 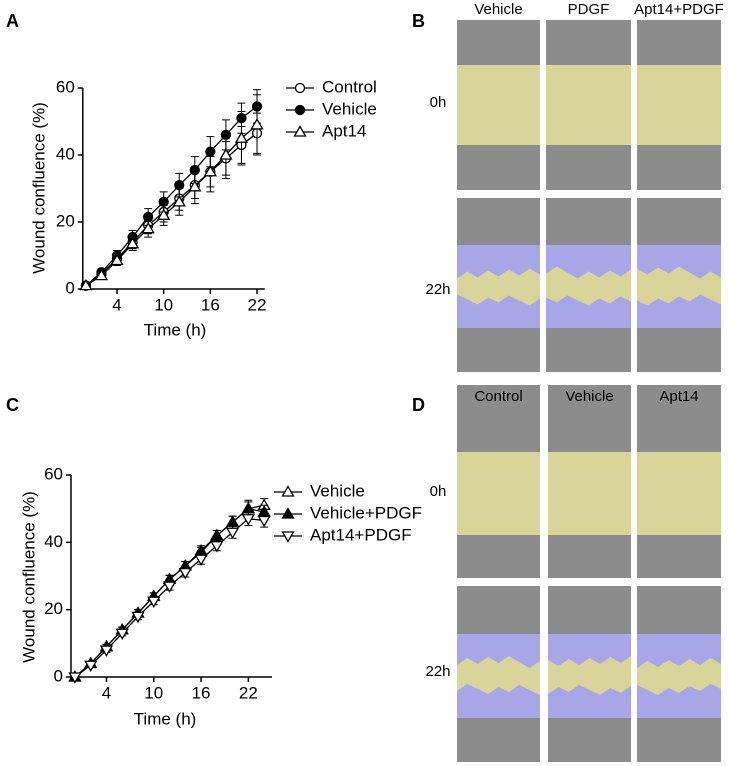 What do you see at coordinates (678, 396) in the screenshot?
I see `column-label: Apt14` at bounding box center [678, 396].